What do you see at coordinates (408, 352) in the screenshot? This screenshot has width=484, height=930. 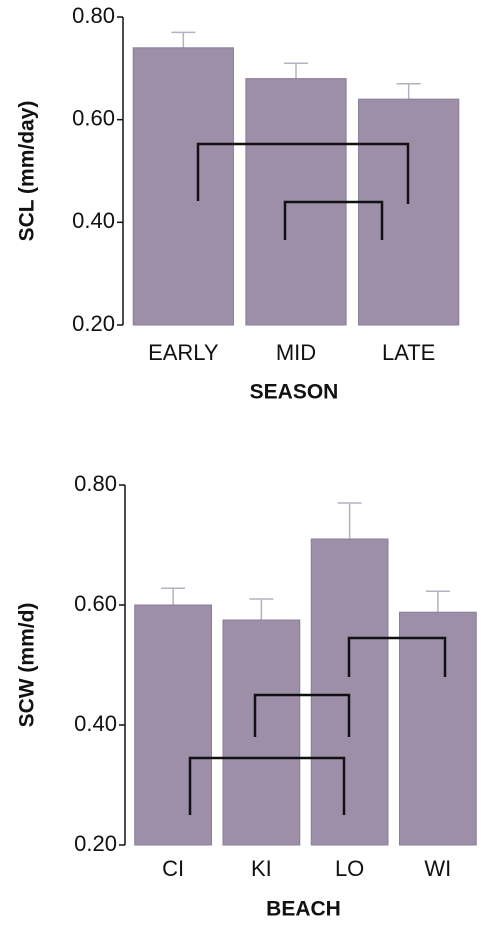 I see `x-tick-label: LATE` at bounding box center [408, 352].